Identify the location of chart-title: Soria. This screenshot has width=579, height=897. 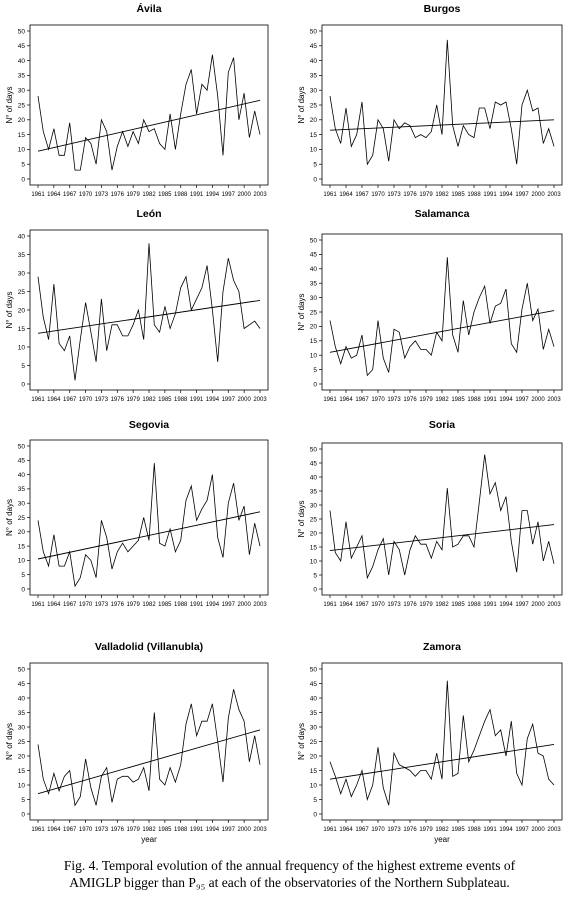
(442, 425).